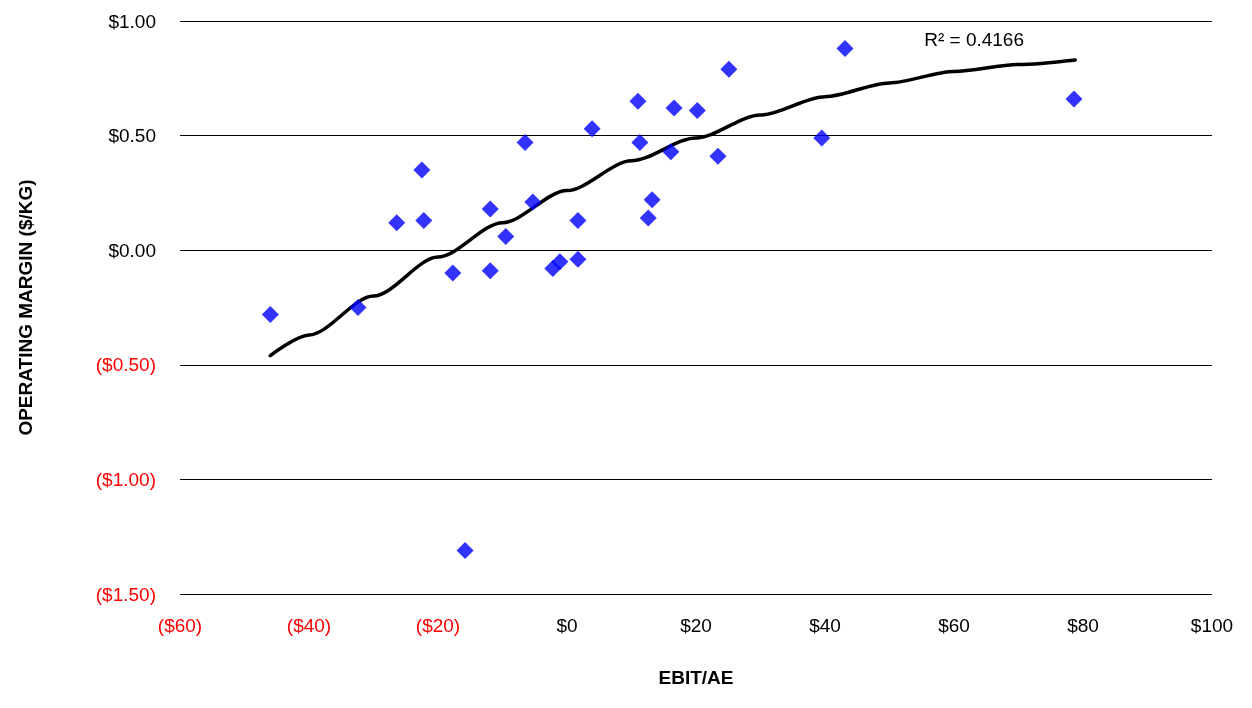  I want to click on y-axis-title: OPERATING MARGIN ($/KG), so click(25, 307).